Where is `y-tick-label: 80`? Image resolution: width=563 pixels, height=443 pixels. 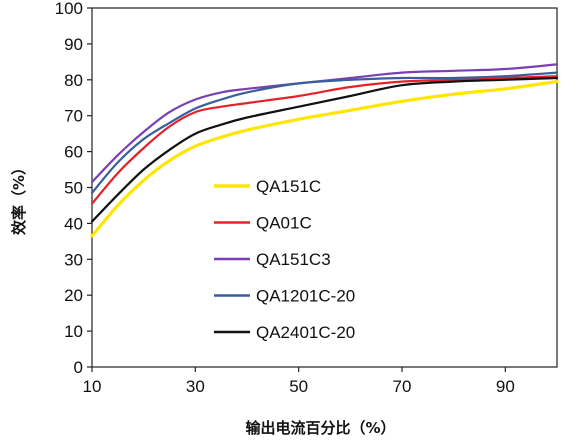 y-tick-label: 80 is located at coordinates (73, 80).